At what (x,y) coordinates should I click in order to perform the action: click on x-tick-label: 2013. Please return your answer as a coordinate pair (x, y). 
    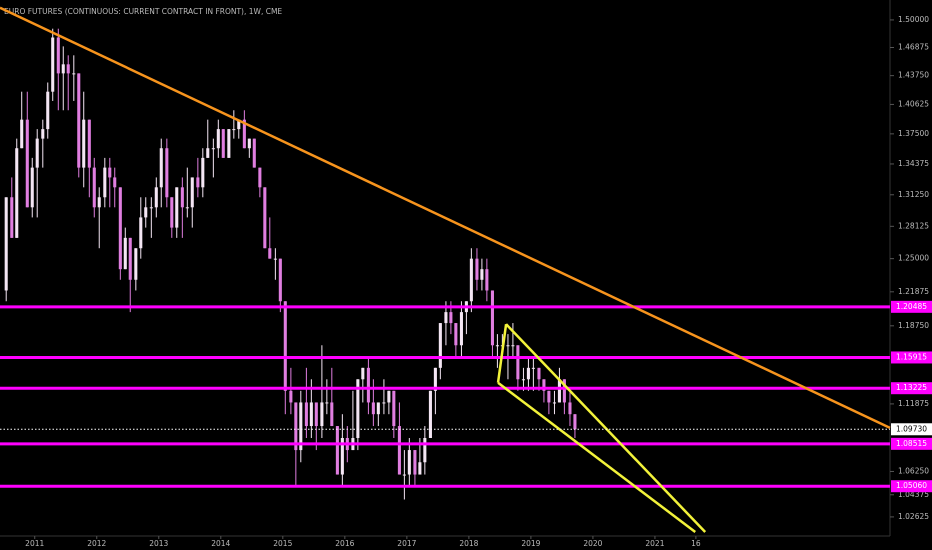
    Looking at the image, I should click on (158, 543).